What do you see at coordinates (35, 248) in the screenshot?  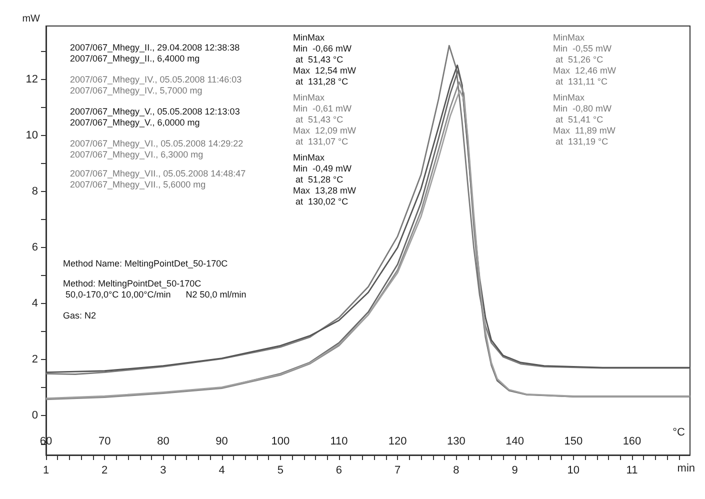 I see `y-tick-label: 6` at bounding box center [35, 248].